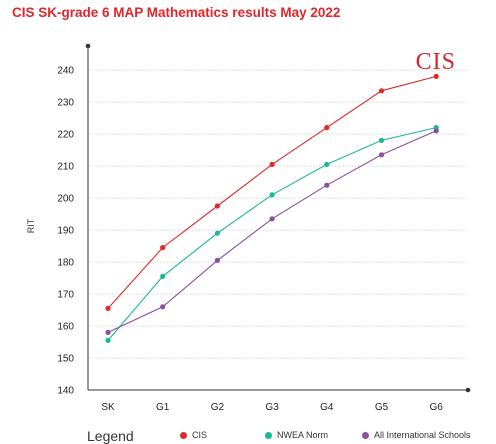 This screenshot has height=444, width=496. What do you see at coordinates (327, 407) in the screenshot?
I see `x-tick-label: G4` at bounding box center [327, 407].